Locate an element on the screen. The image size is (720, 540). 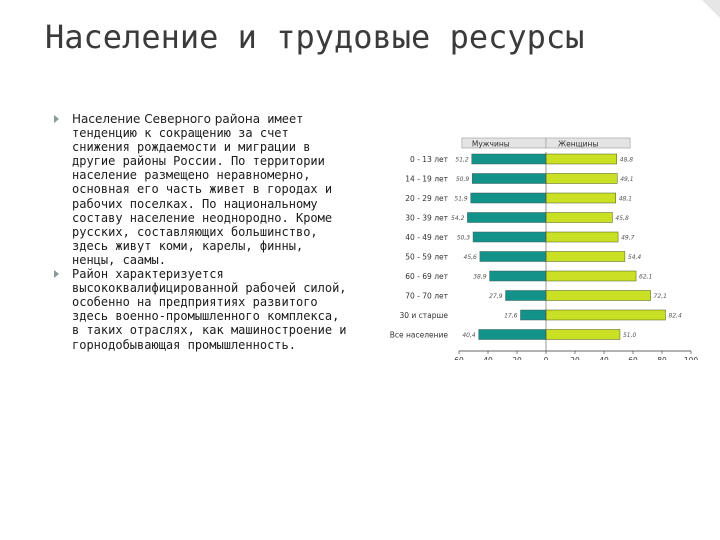
legend-men: Мужчины is located at coordinates (491, 144).